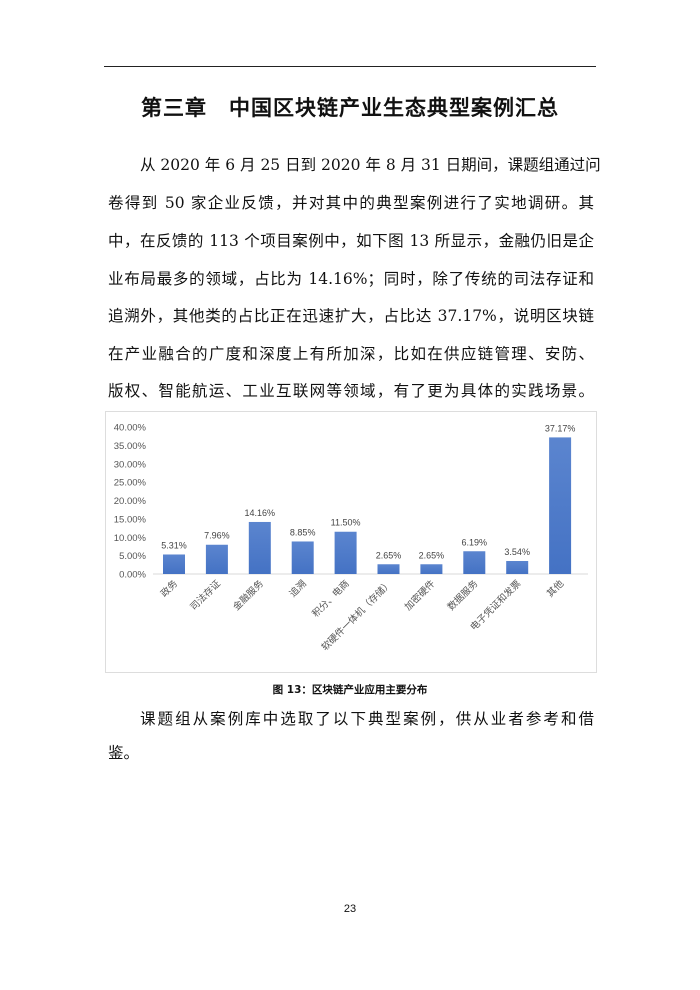 The height and width of the screenshot is (990, 700). What do you see at coordinates (350, 909) in the screenshot?
I see `page-number: 23` at bounding box center [350, 909].